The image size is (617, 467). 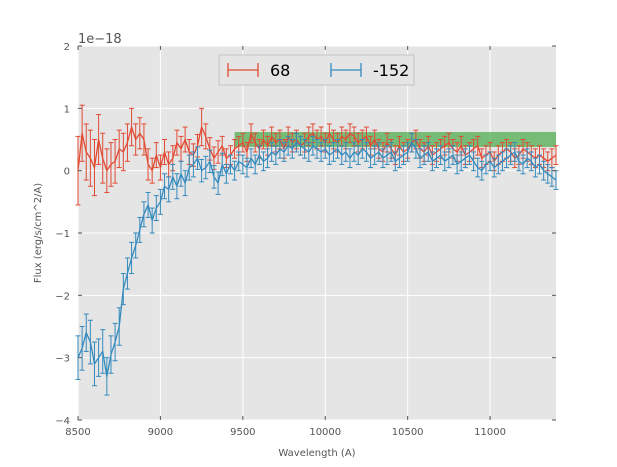 I want to click on x-tick-label-1: 9000, so click(x=160, y=432).